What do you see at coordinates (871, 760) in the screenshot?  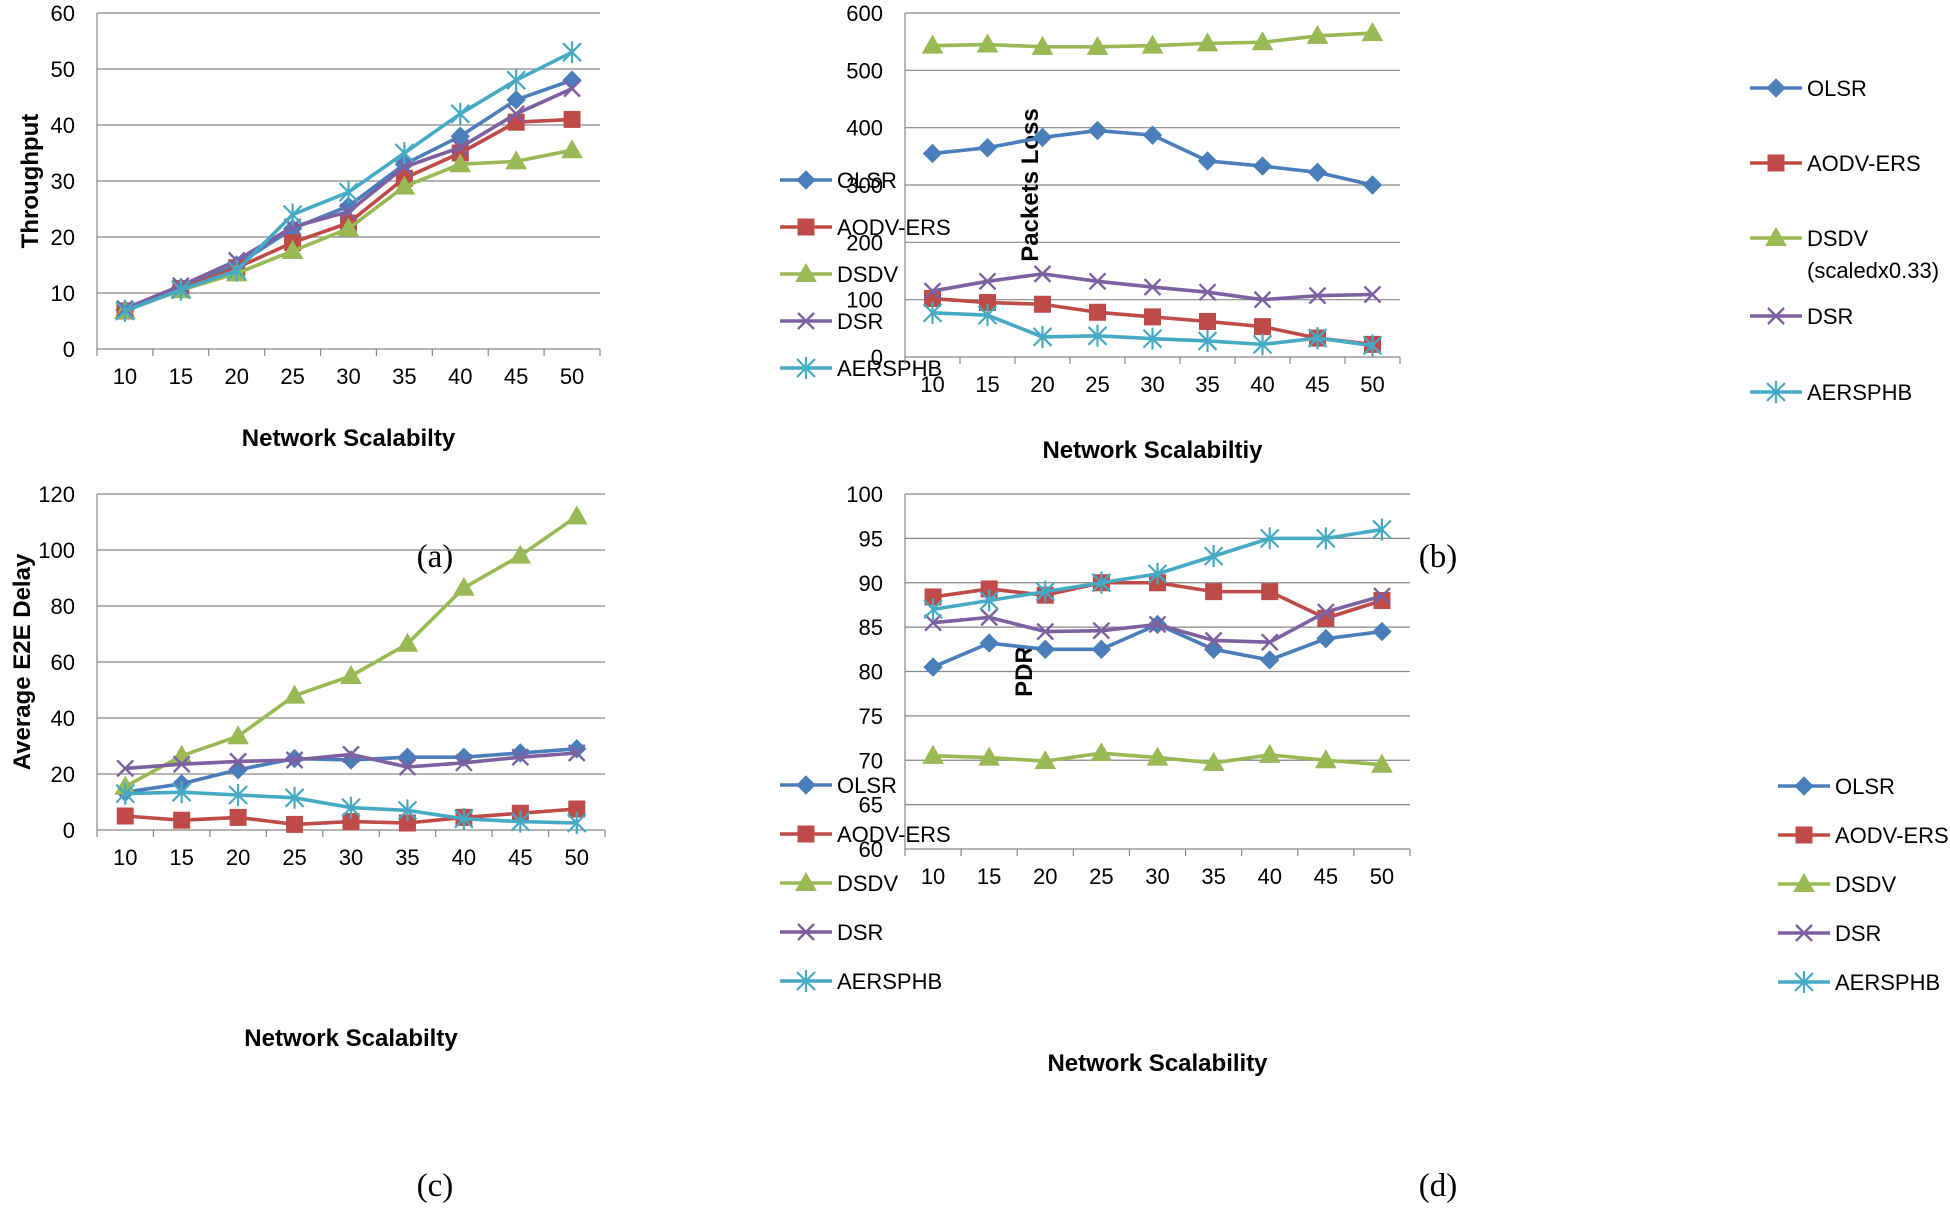 I see `y-tick-label: 70` at bounding box center [871, 760].